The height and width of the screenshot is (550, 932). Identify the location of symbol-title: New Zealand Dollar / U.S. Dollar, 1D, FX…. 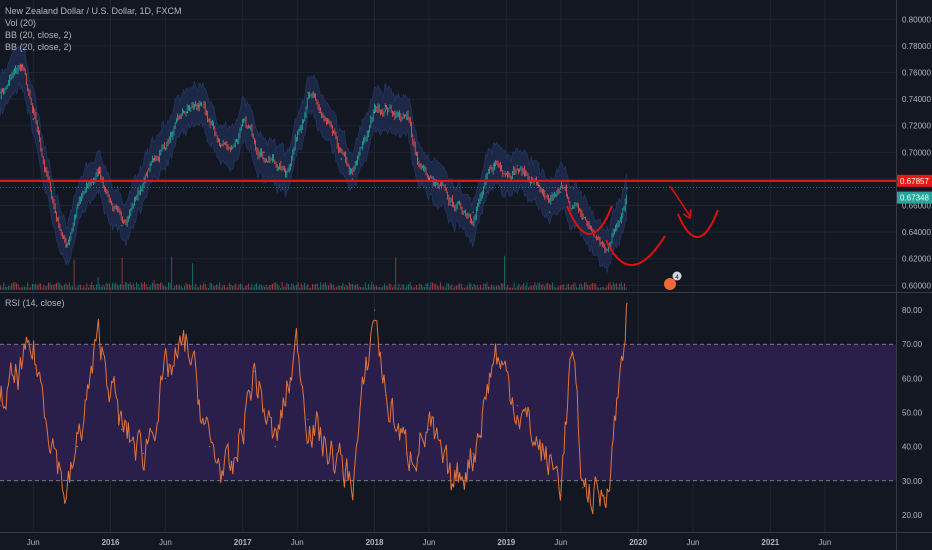
(93, 11).